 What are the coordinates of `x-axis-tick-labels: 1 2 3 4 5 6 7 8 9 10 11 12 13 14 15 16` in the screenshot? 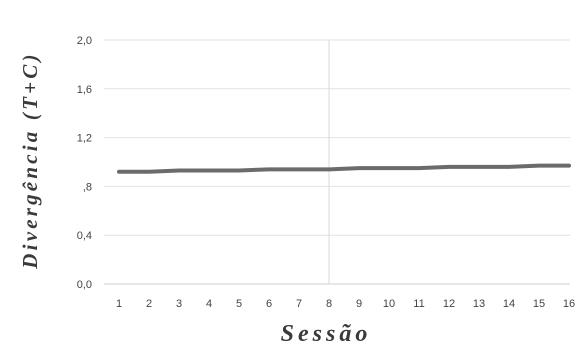 It's located at (345, 304).